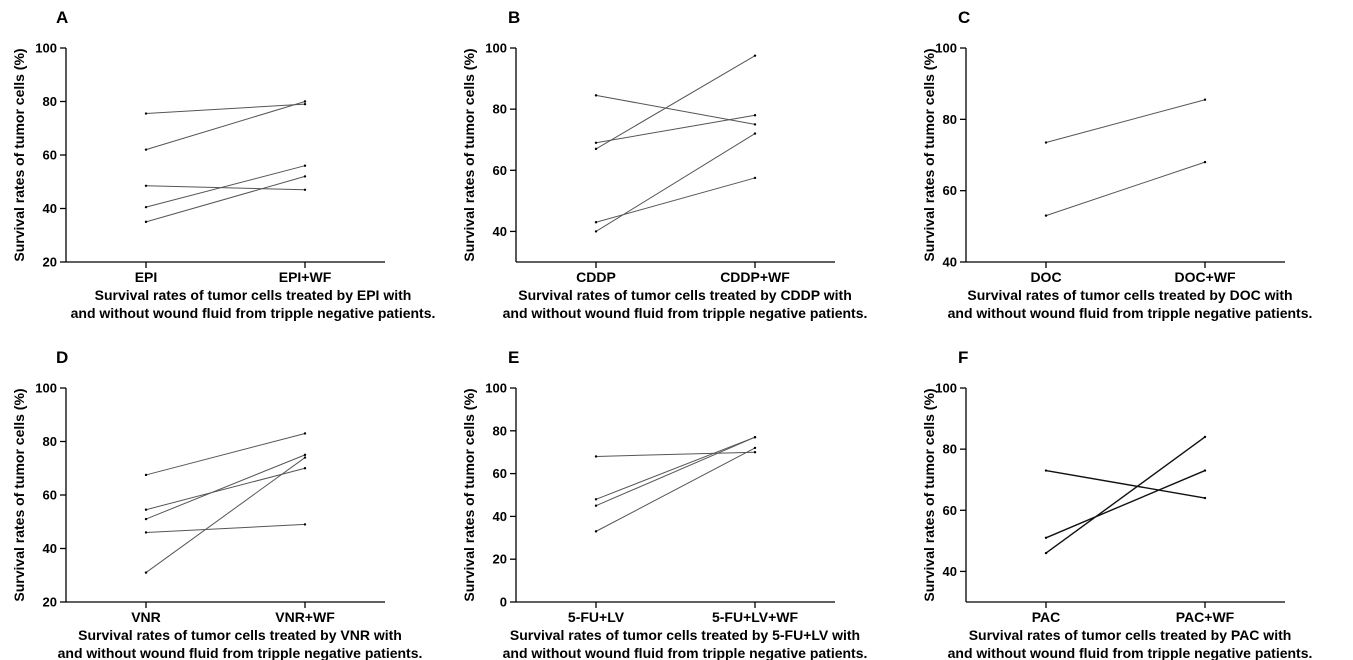 The image size is (1353, 660). What do you see at coordinates (503, 602) in the screenshot?
I see `y-tick-label: 0` at bounding box center [503, 602].